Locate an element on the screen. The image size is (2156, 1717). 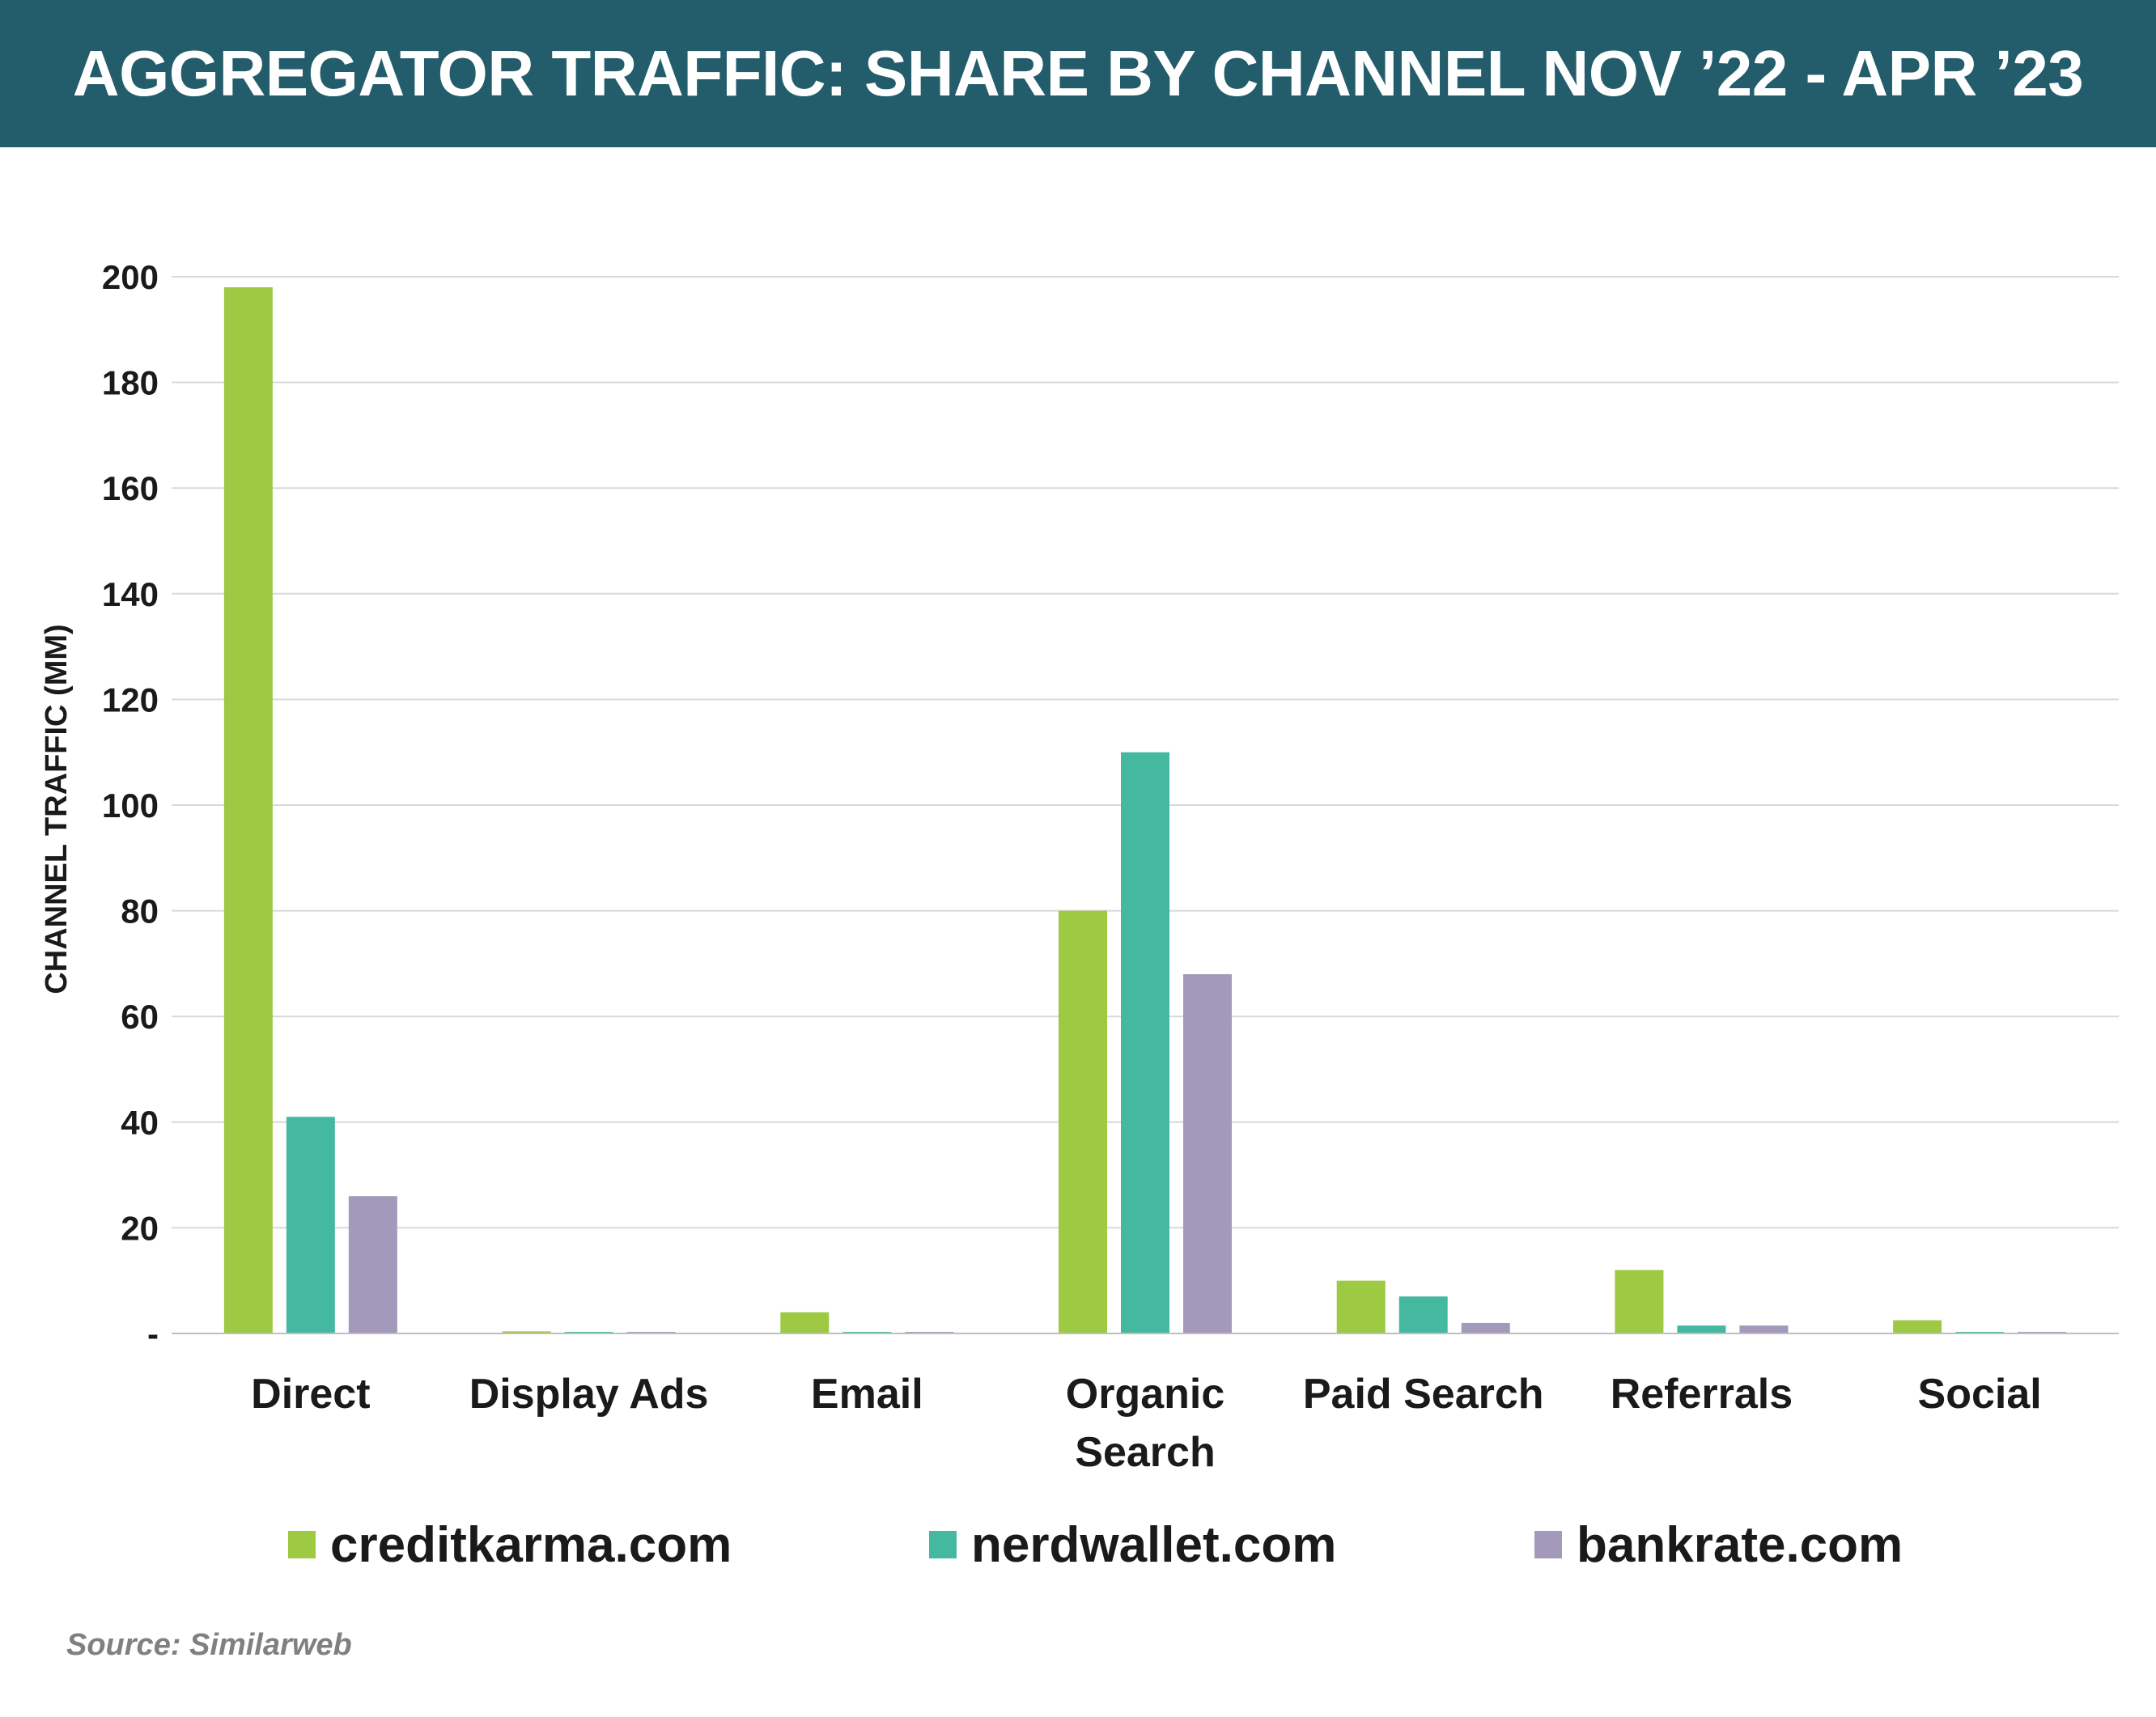
legend-label: bankrate.com is located at coordinates (1740, 1545).